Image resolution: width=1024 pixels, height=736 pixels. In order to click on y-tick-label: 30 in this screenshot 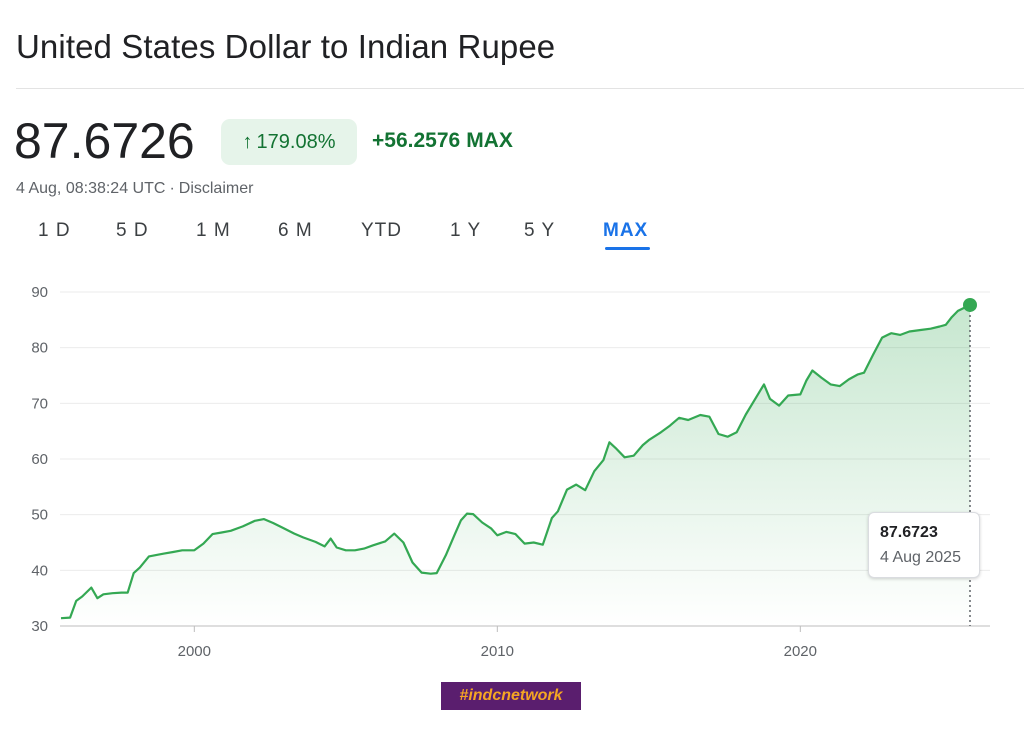, I will do `click(39, 626)`.